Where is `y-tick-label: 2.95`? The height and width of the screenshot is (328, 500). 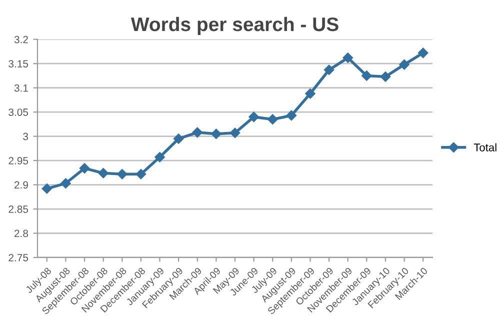 y-tick-label: 2.95 is located at coordinates (18, 160).